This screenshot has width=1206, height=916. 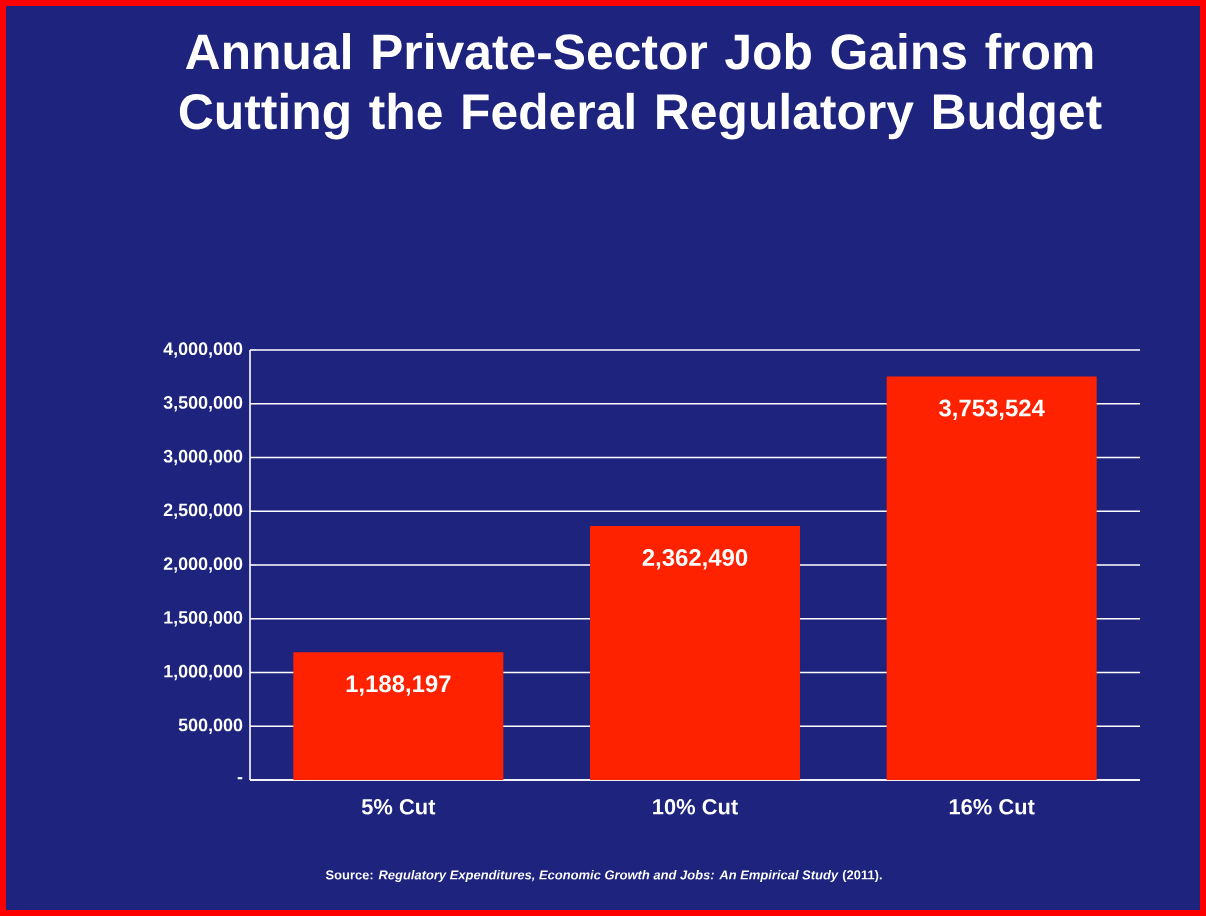 What do you see at coordinates (203, 565) in the screenshot?
I see `y-tick-label: 2,000,000` at bounding box center [203, 565].